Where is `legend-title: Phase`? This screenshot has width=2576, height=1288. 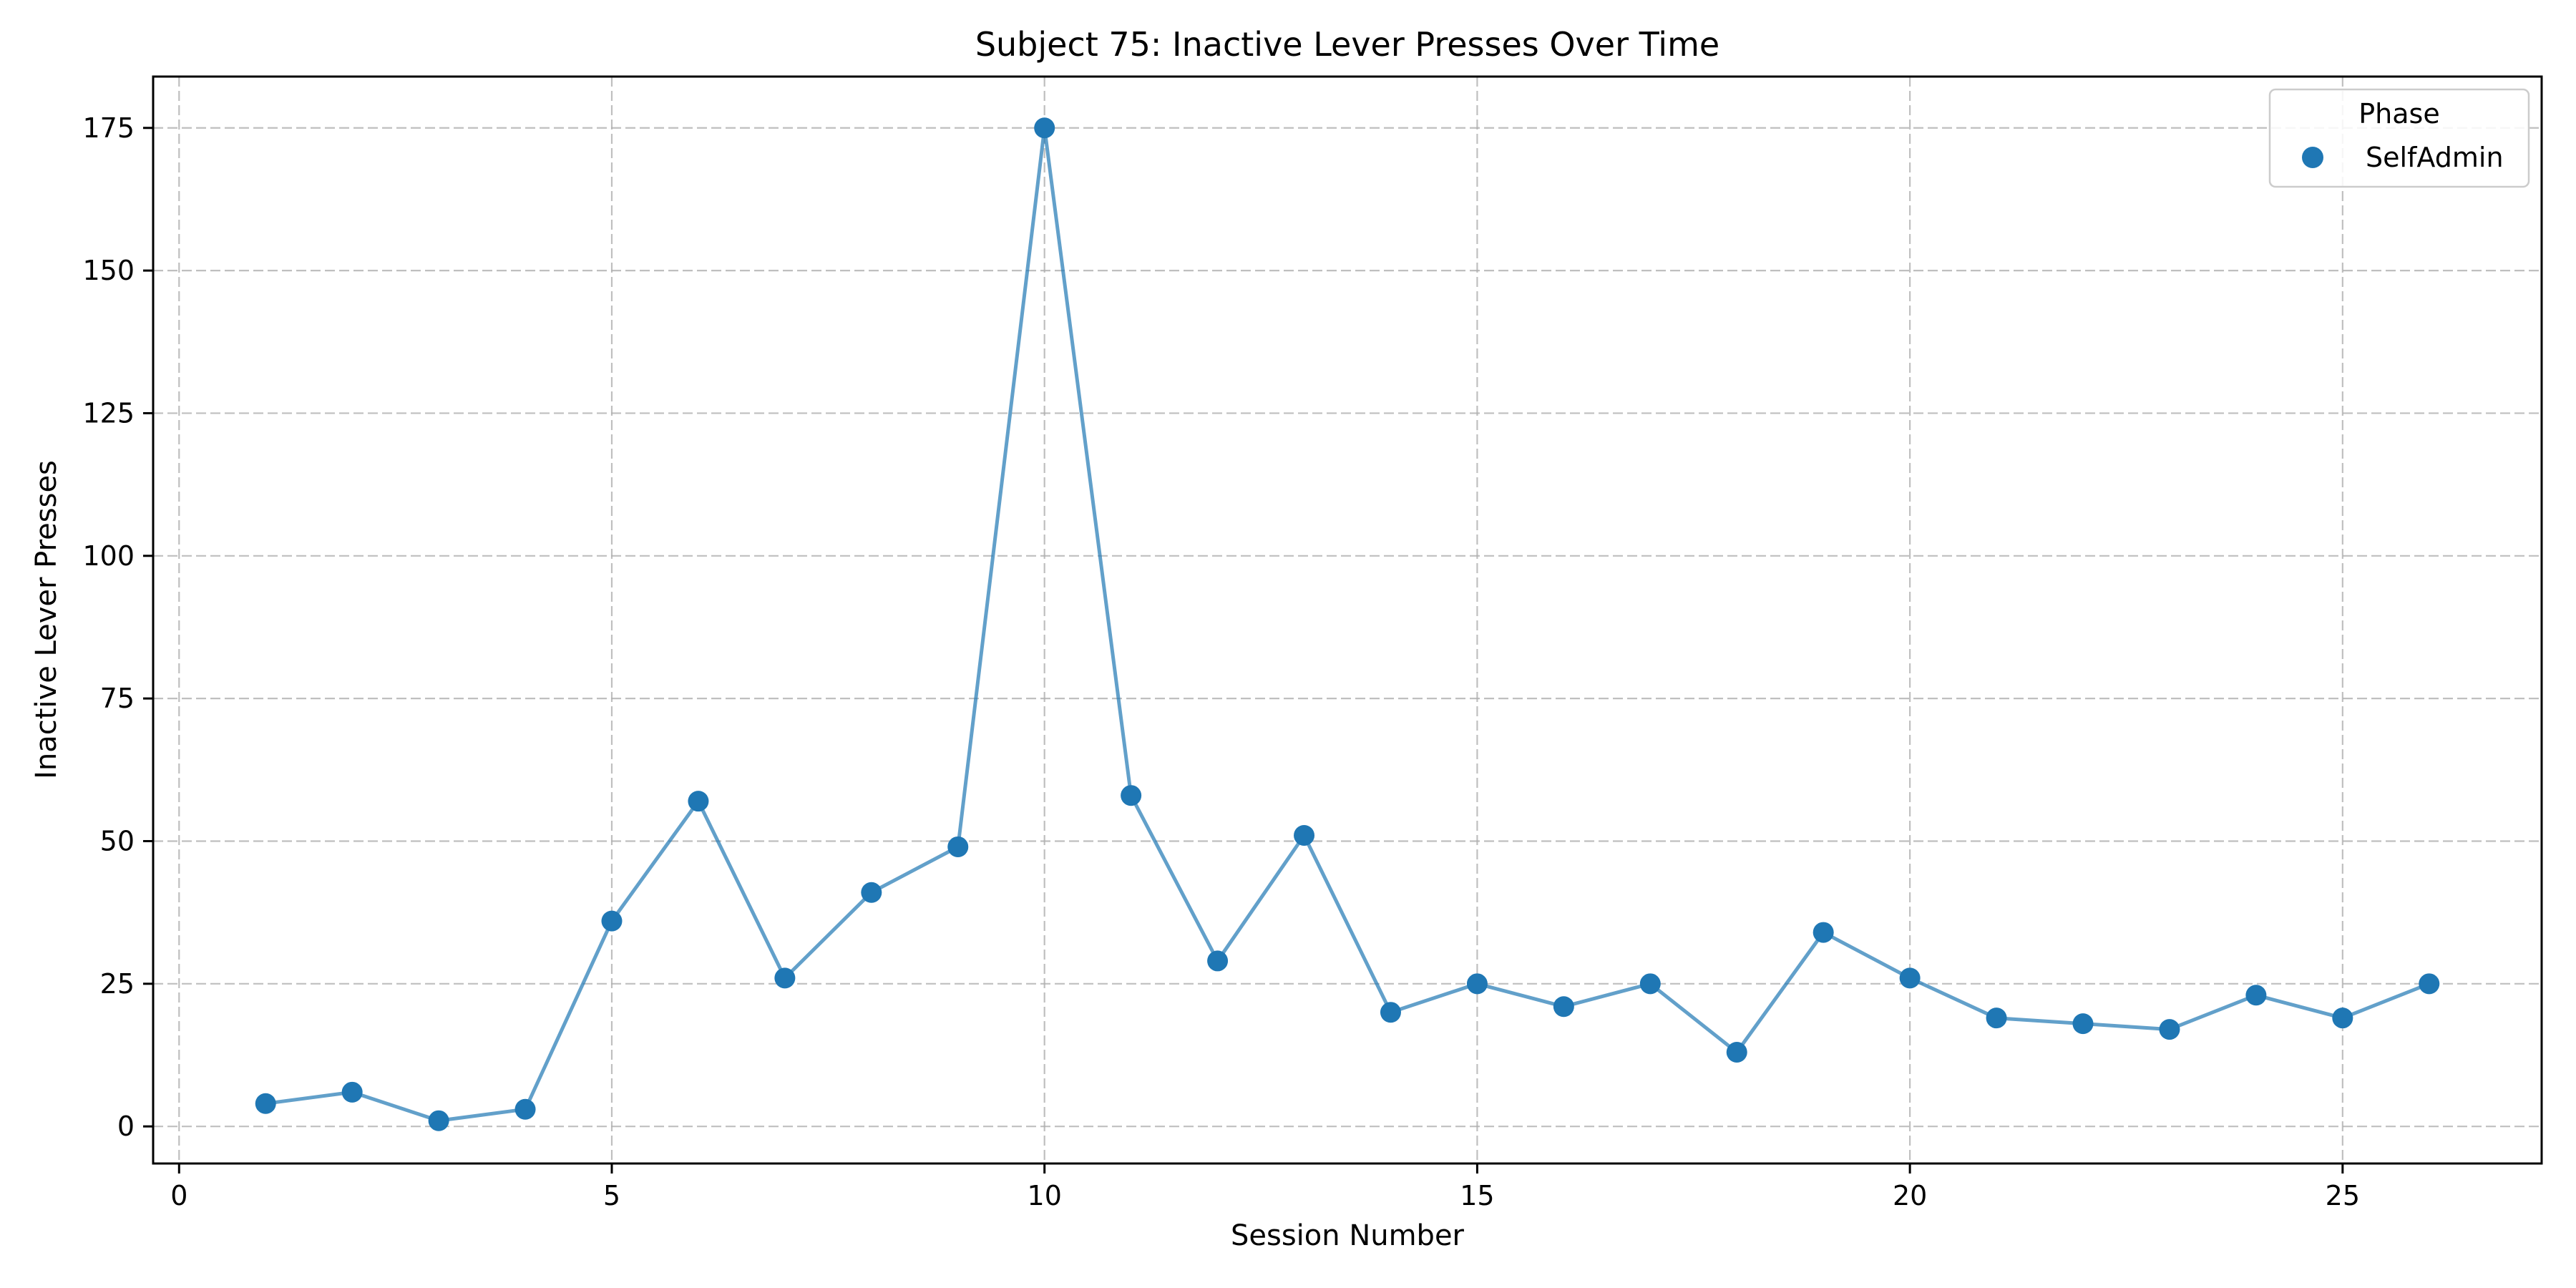 legend-title: Phase is located at coordinates (2398, 114).